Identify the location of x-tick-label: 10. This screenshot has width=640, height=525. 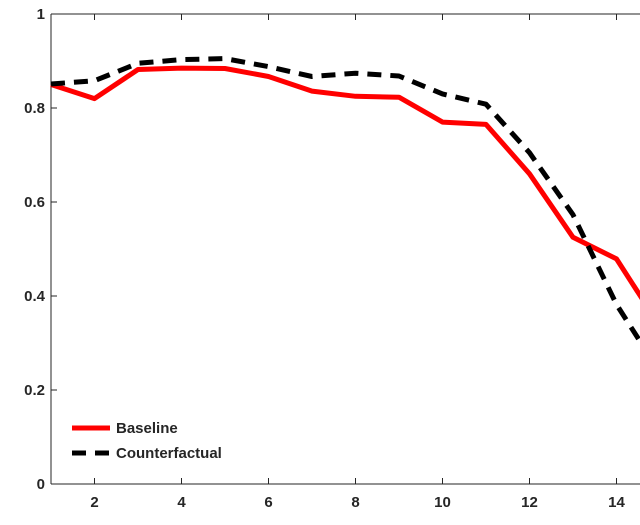
(442, 502).